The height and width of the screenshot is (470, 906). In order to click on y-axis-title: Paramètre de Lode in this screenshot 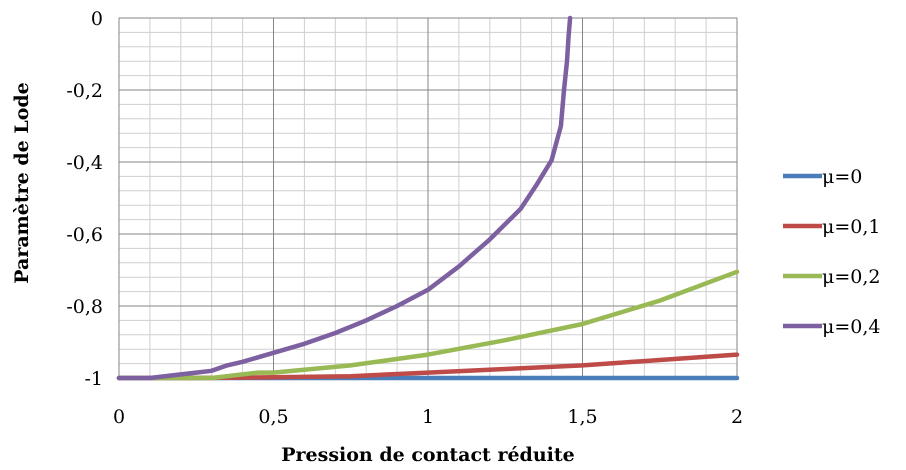, I will do `click(22, 183)`.